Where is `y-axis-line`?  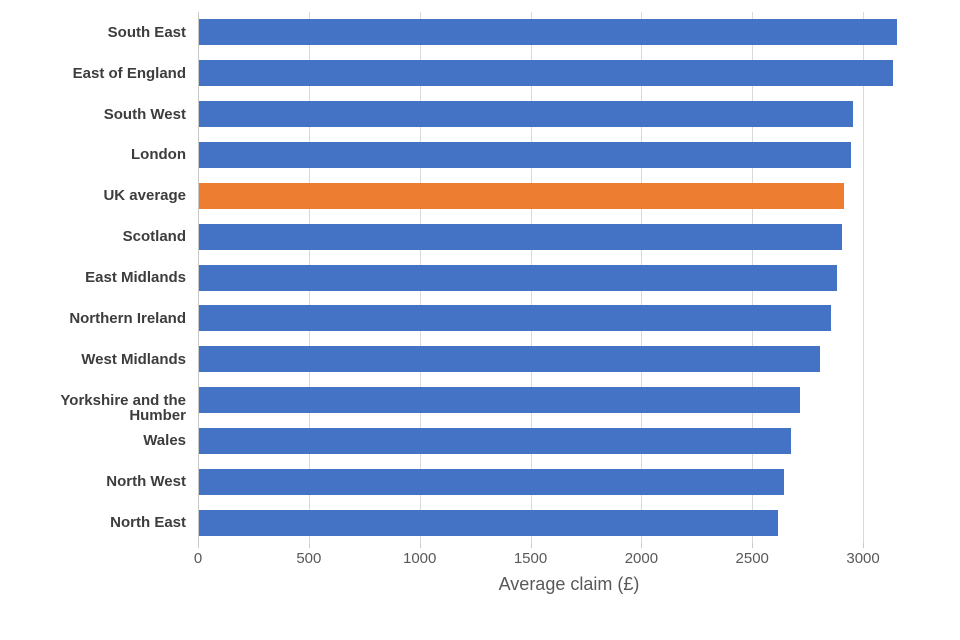 y-axis-line is located at coordinates (198, 280).